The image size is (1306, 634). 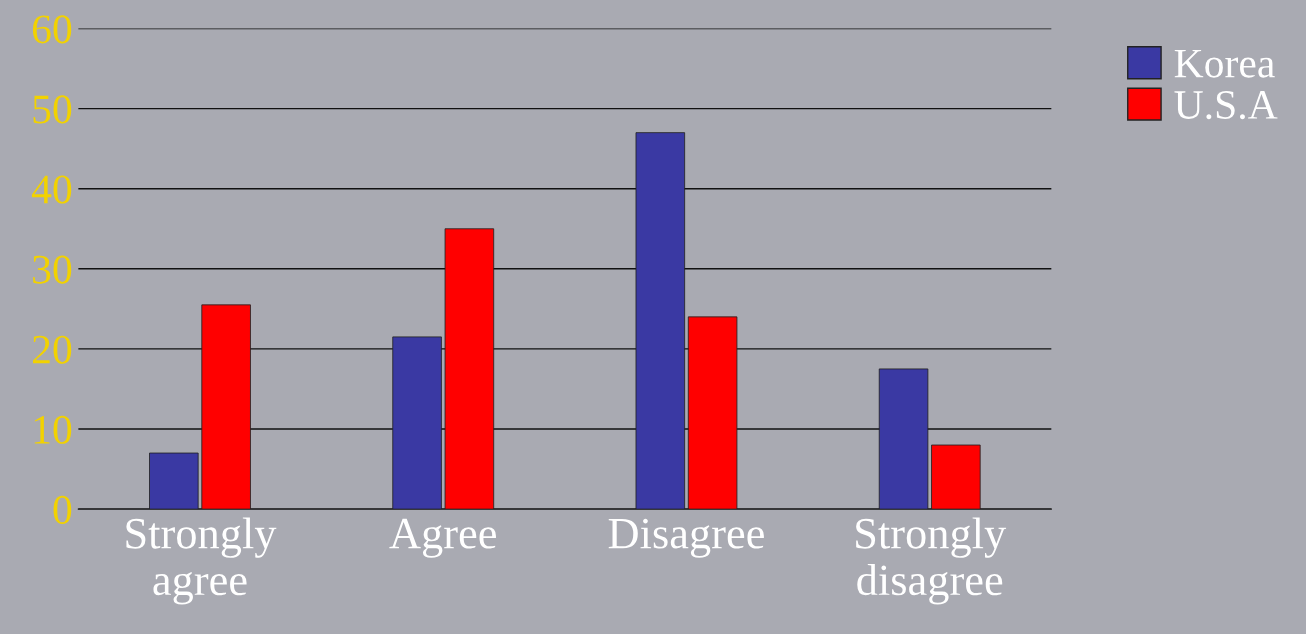 I want to click on y-tick-label: 30, so click(x=52, y=269).